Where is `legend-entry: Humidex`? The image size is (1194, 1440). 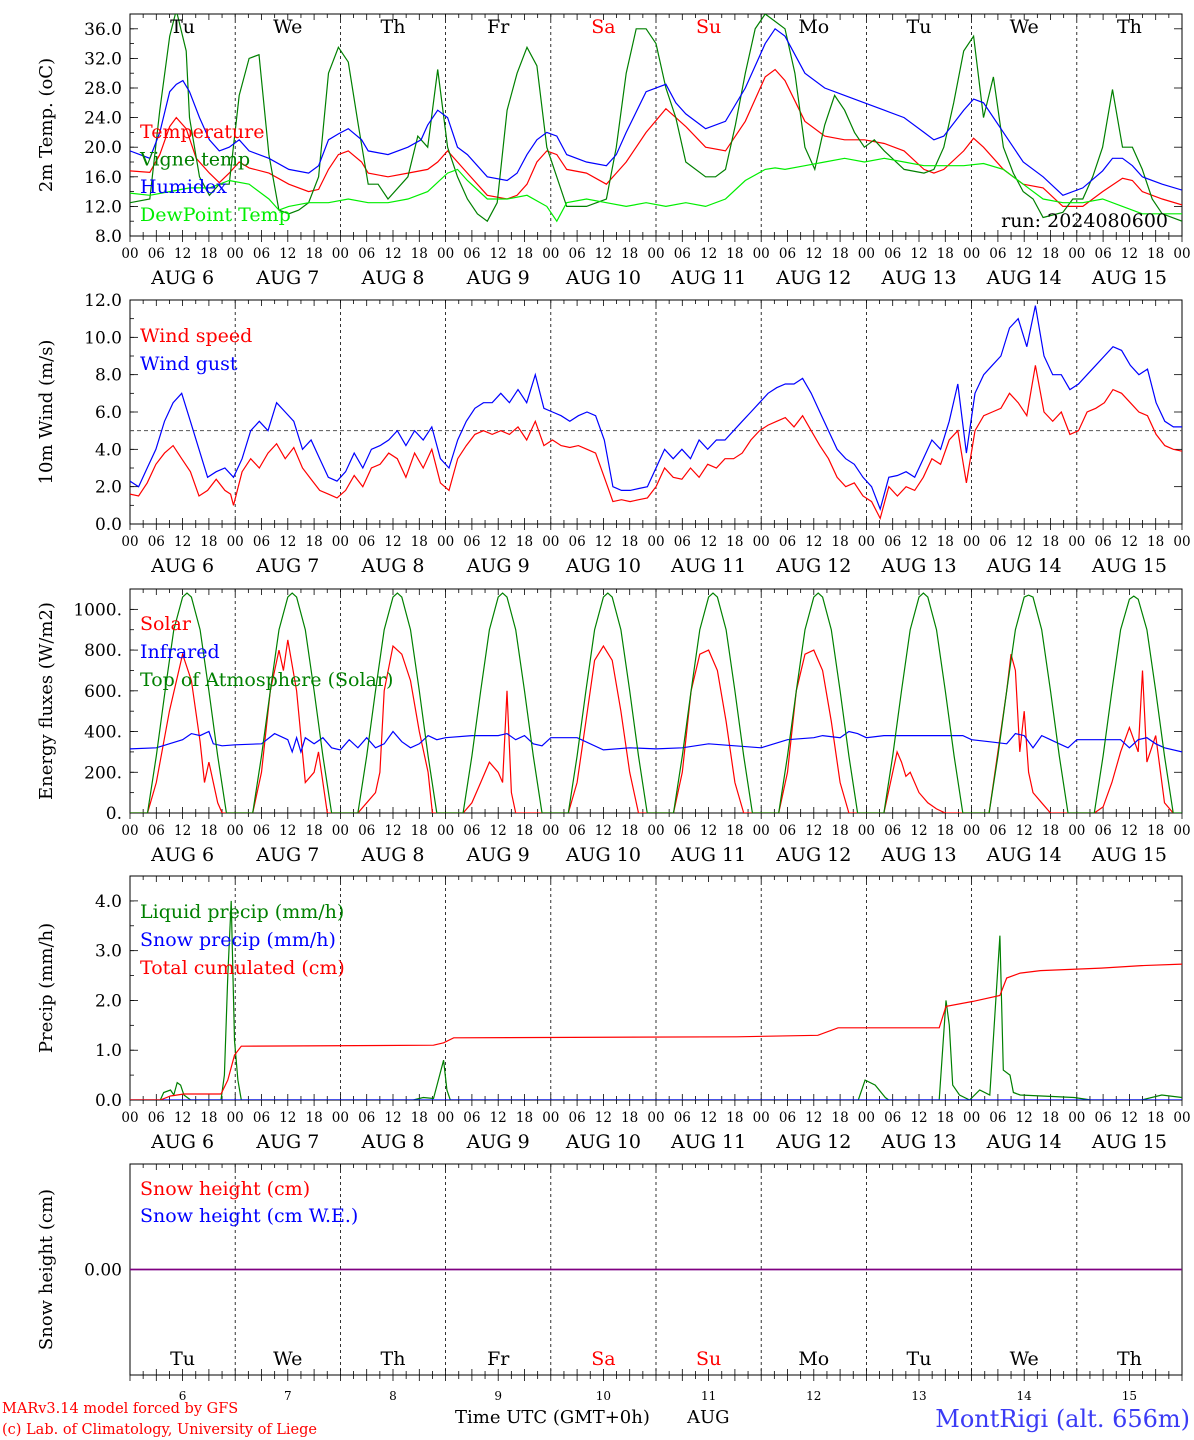 legend-entry: Humidex is located at coordinates (183, 187).